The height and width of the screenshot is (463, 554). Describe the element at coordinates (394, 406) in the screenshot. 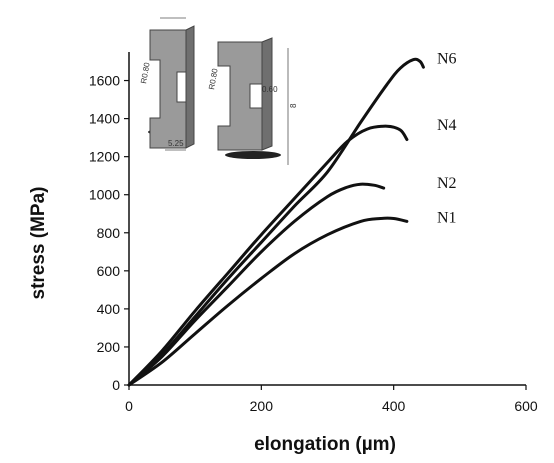

I see `x-tick-label: 400` at that location.